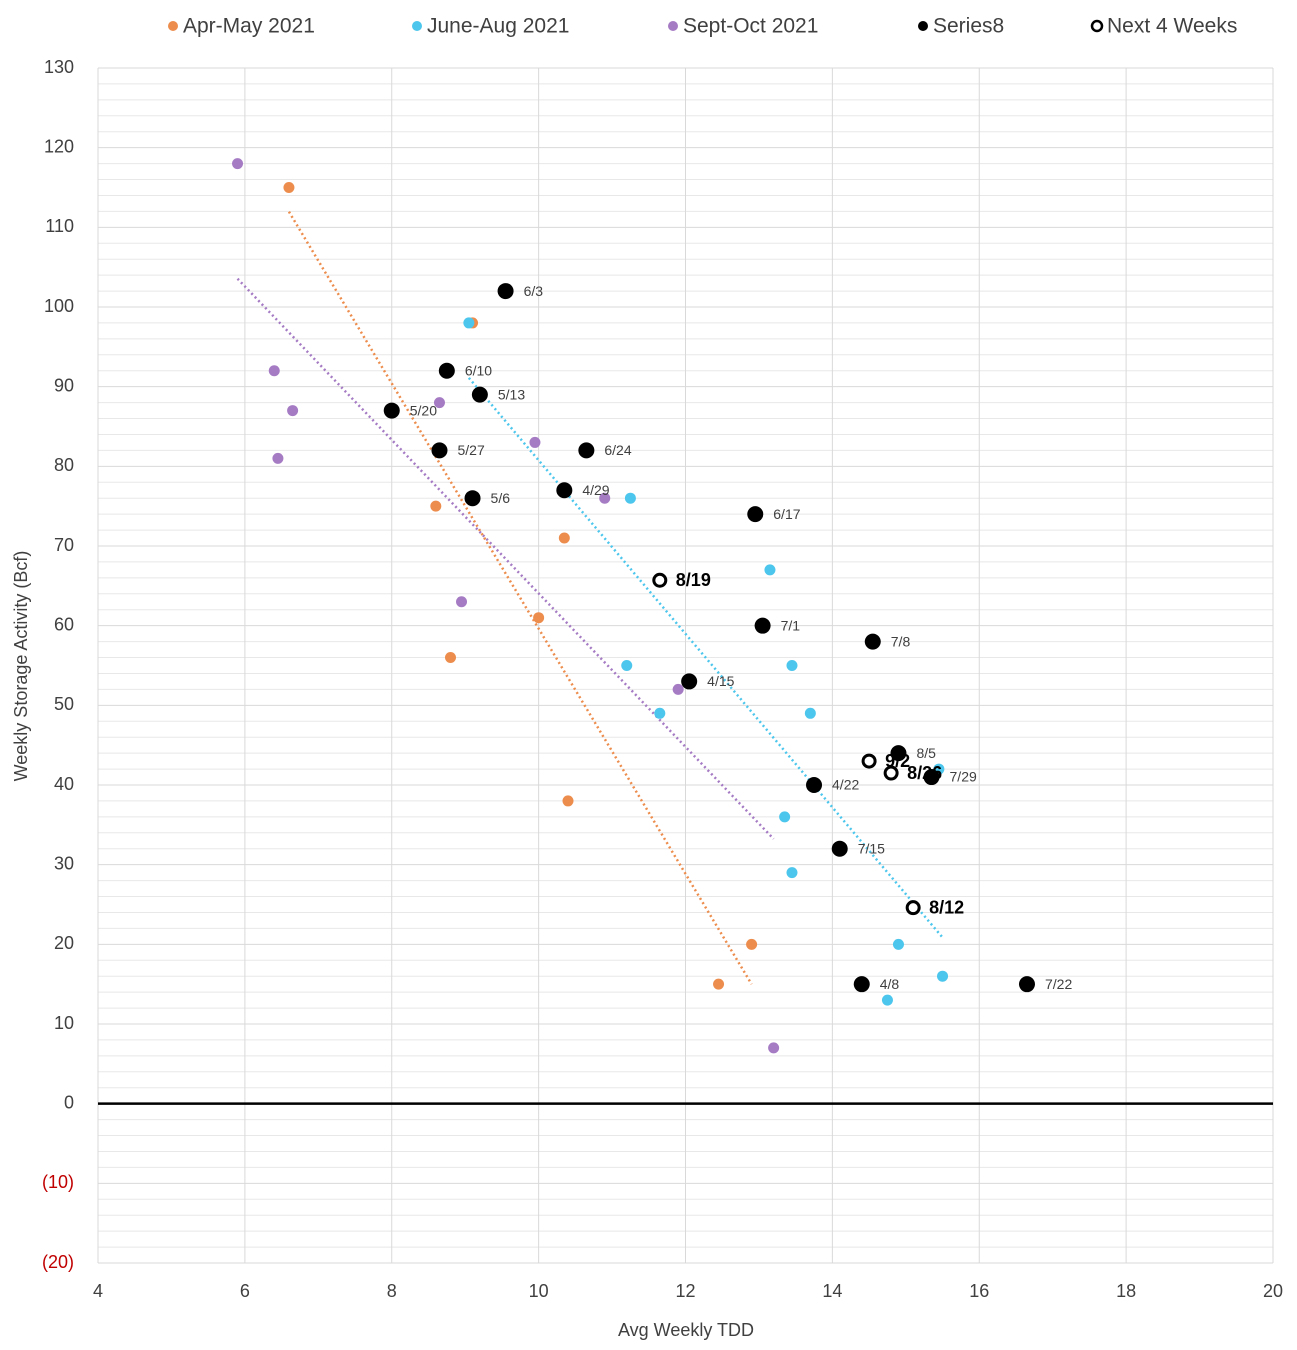 This screenshot has width=1297, height=1350. I want to click on point-label: 4/15, so click(720, 681).